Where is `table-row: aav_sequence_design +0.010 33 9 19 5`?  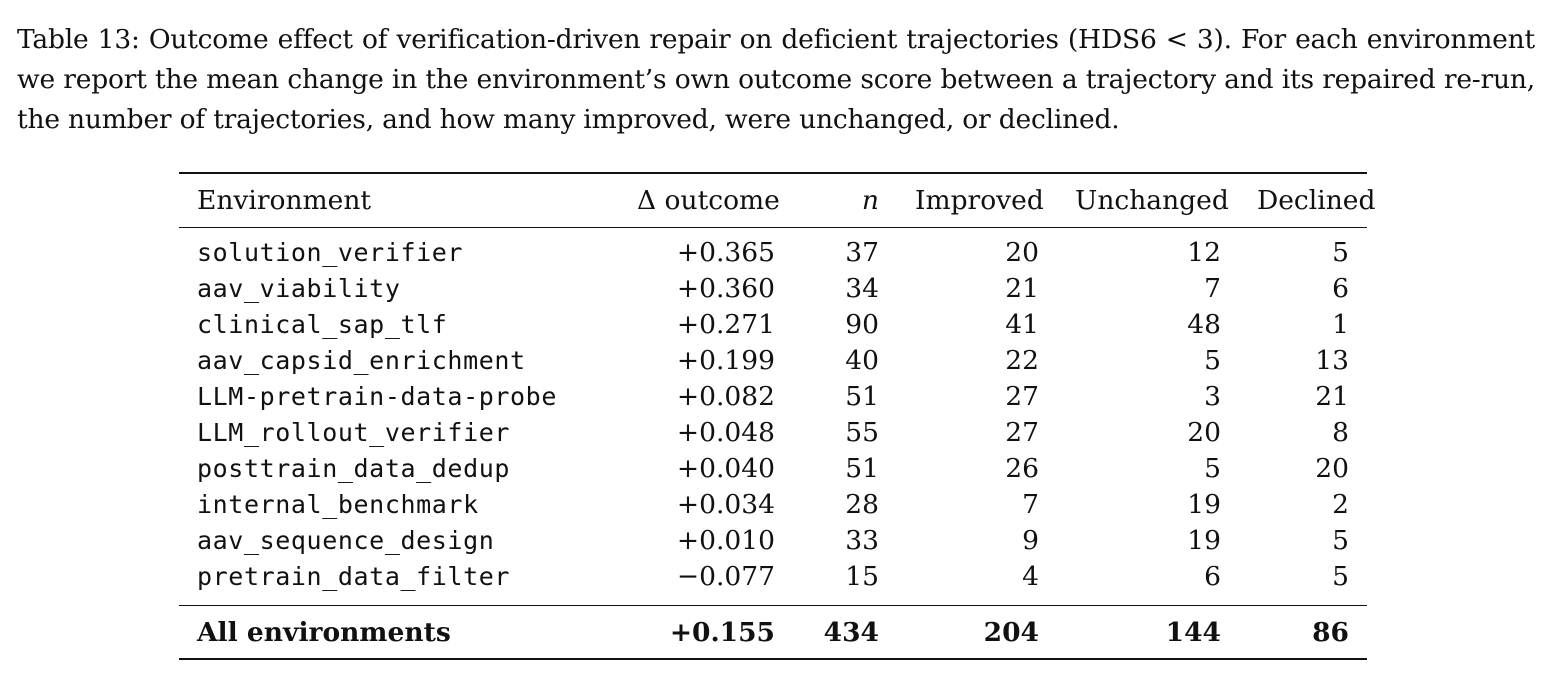
table-row: aav_sequence_design +0.010 33 9 19 5 is located at coordinates (773, 541).